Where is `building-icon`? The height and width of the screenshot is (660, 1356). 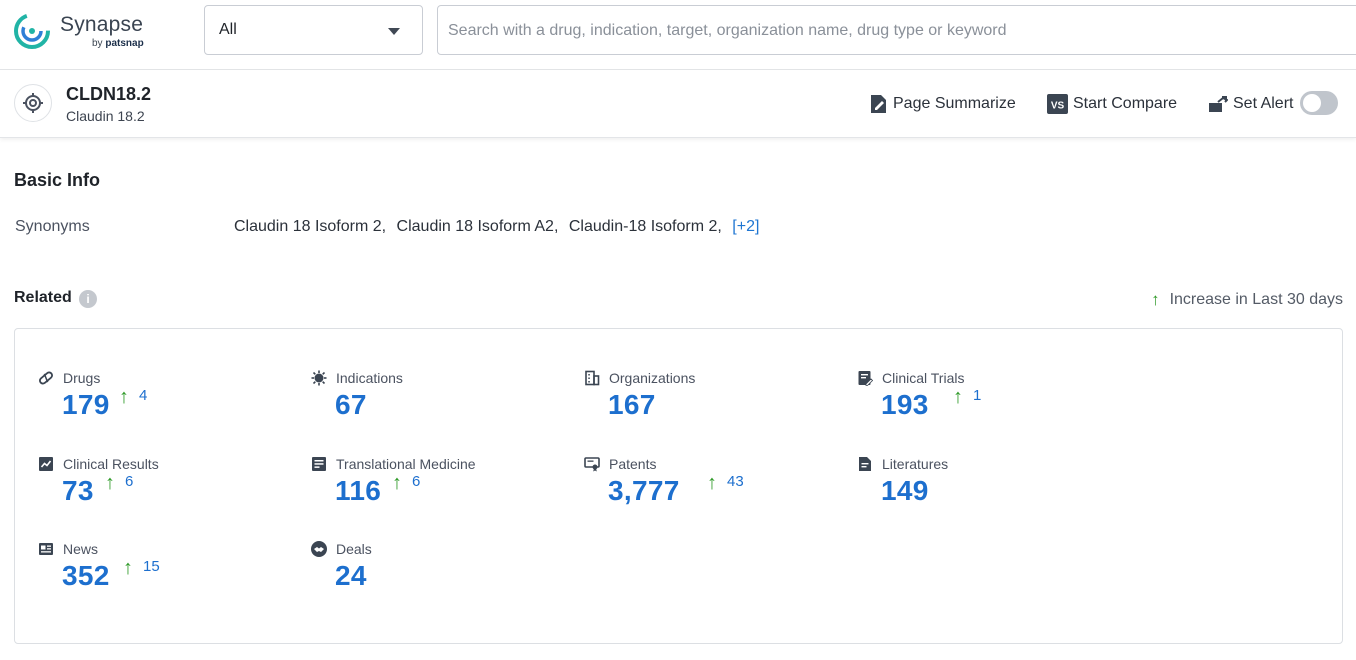
building-icon is located at coordinates (592, 378).